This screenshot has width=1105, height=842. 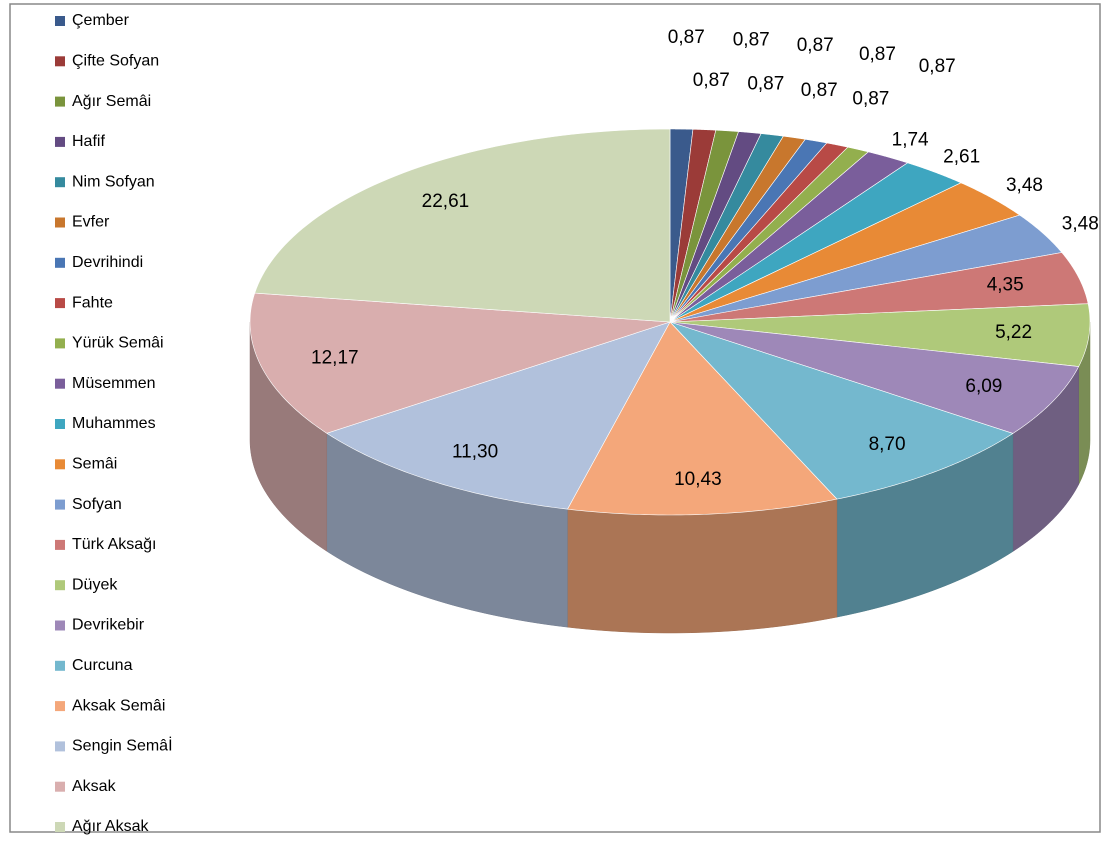 I want to click on legend-label: Sengin Semâİ, so click(x=122, y=745).